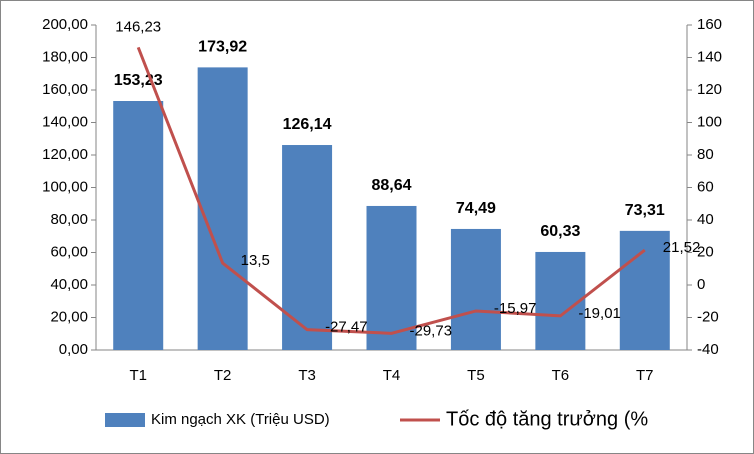 Image resolution: width=754 pixels, height=454 pixels. What do you see at coordinates (431, 330) in the screenshot?
I see `data-label: -29,73` at bounding box center [431, 330].